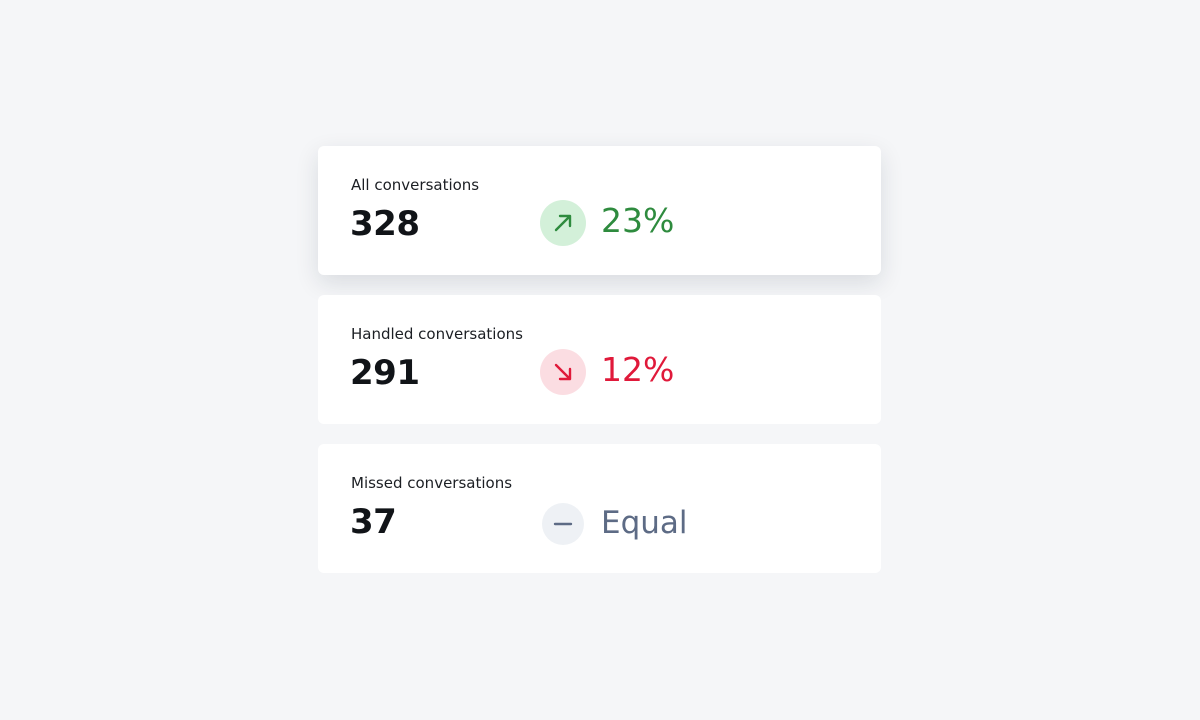 This screenshot has width=1200, height=720. I want to click on stat-card-handled-conversations: Handled conversations 291 12%, so click(599, 359).